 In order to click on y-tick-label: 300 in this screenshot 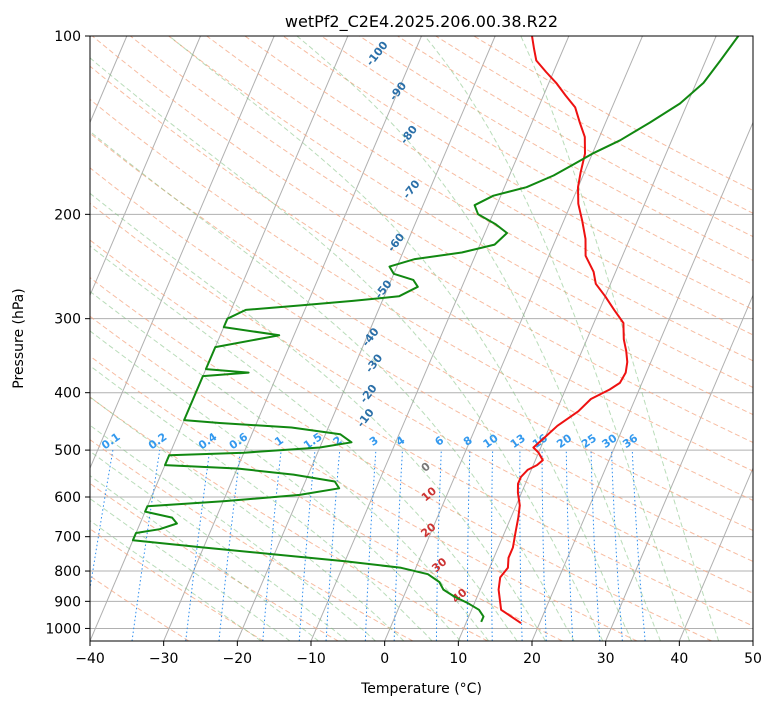, I will do `click(67, 320)`.